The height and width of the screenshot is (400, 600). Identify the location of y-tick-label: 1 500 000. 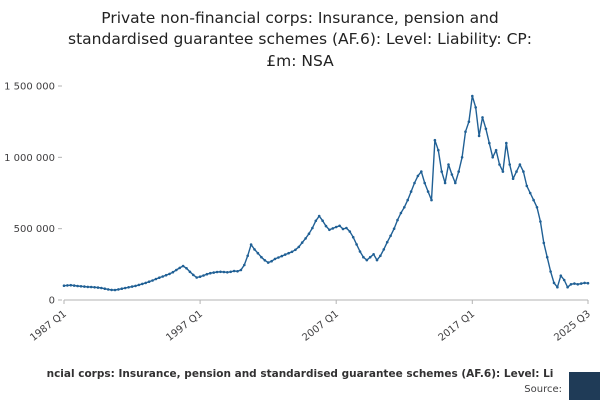
(29, 87).